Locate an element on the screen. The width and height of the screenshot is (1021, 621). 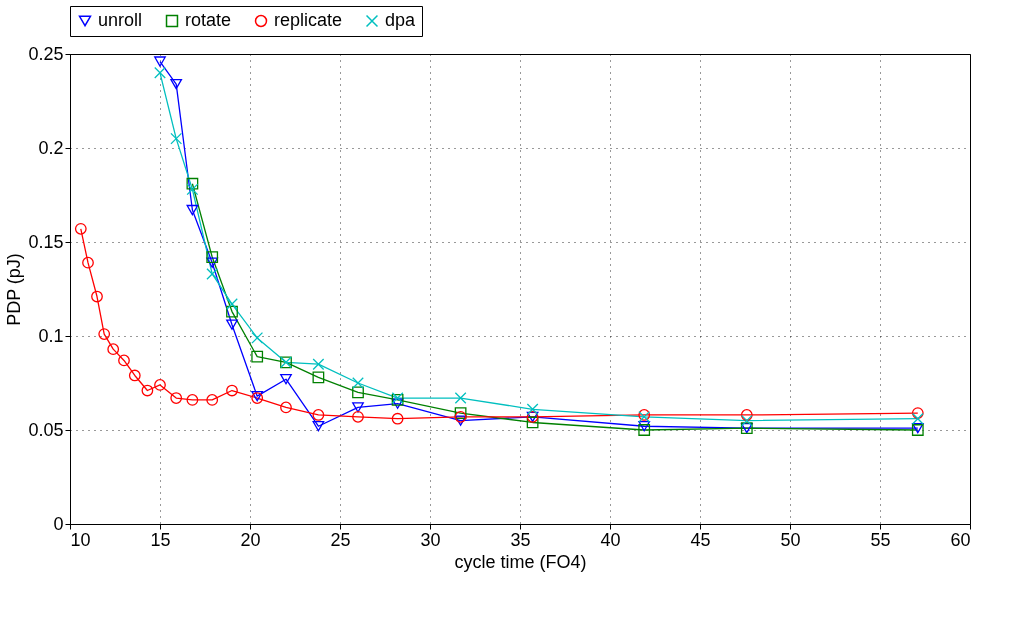
y-tick-label: 0.25 is located at coordinates (46, 53).